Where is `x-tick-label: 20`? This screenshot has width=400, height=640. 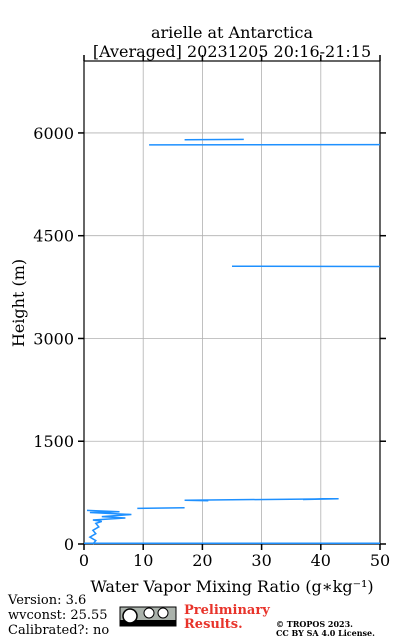
x-tick-label: 20 is located at coordinates (202, 560).